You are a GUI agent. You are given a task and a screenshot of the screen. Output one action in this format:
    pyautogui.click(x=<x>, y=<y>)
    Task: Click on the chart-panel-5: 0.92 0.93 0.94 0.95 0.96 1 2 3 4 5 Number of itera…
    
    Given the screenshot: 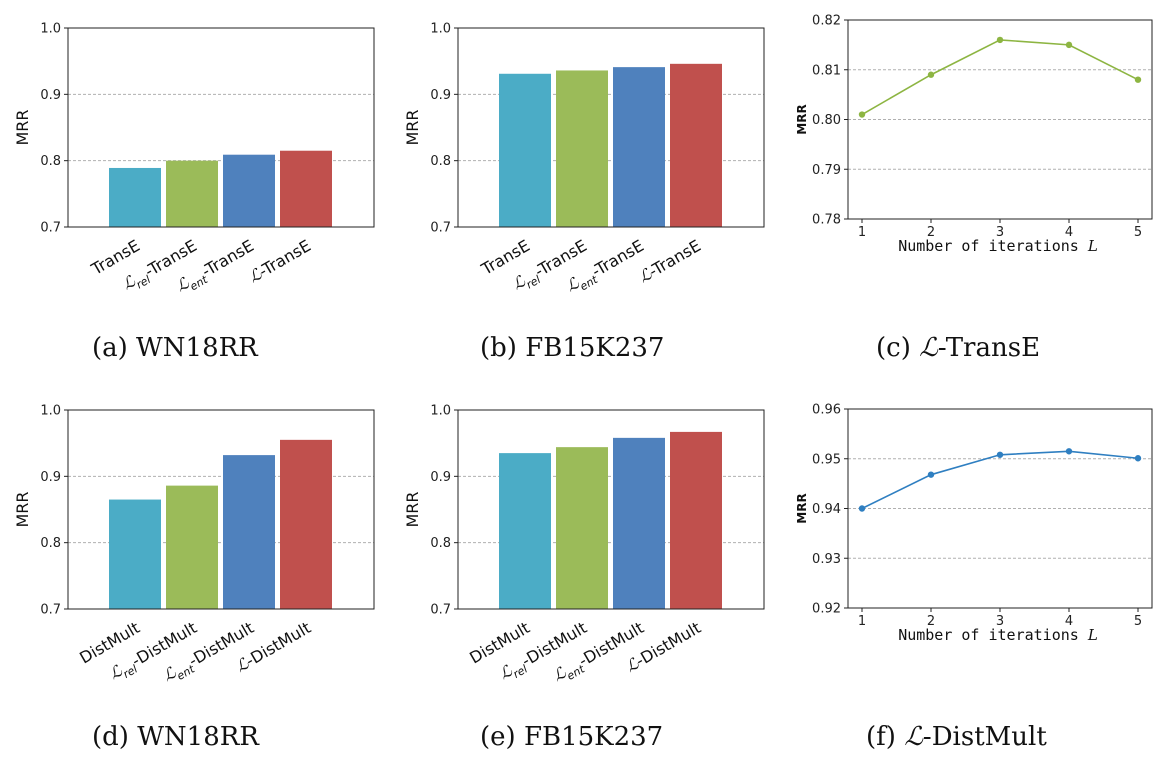 What is the action you would take?
    pyautogui.click(x=974, y=577)
    